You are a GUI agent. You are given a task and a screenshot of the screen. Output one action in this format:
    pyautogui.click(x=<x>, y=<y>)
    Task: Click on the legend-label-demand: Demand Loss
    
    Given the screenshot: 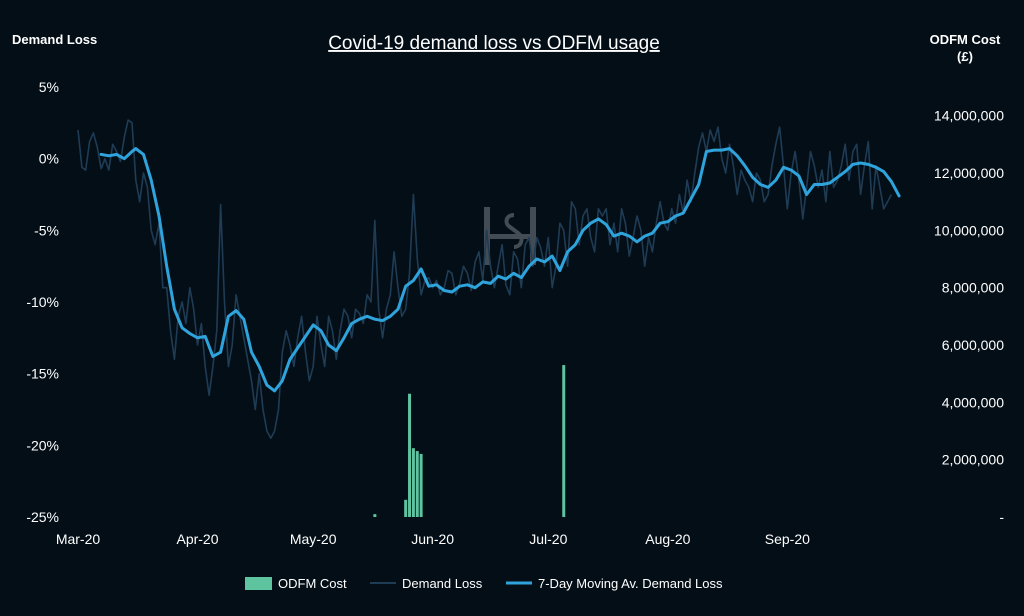 What is the action you would take?
    pyautogui.click(x=442, y=583)
    